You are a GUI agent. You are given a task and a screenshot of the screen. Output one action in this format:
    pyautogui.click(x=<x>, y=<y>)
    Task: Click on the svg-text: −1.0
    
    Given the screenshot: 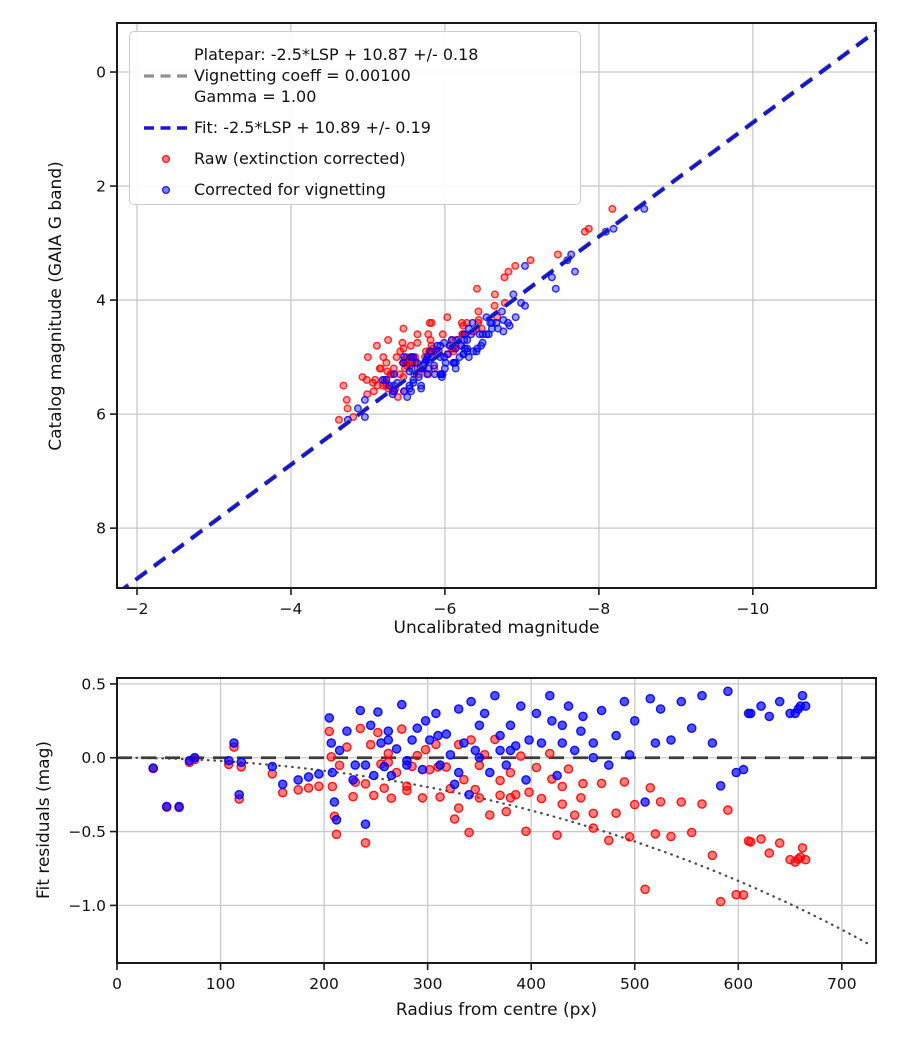 What is the action you would take?
    pyautogui.click(x=87, y=906)
    